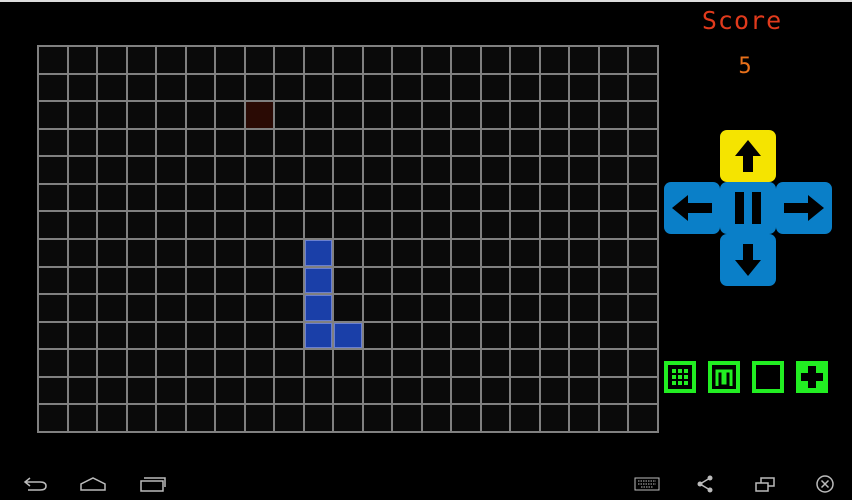 This screenshot has height=500, width=852. I want to click on close-button, so click(825, 484).